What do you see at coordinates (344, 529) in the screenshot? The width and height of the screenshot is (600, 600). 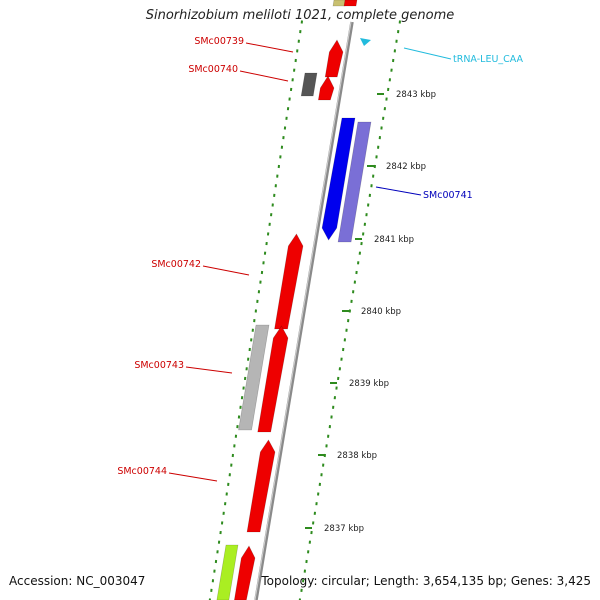 I see `kbp-label: 2837 kbp` at bounding box center [344, 529].